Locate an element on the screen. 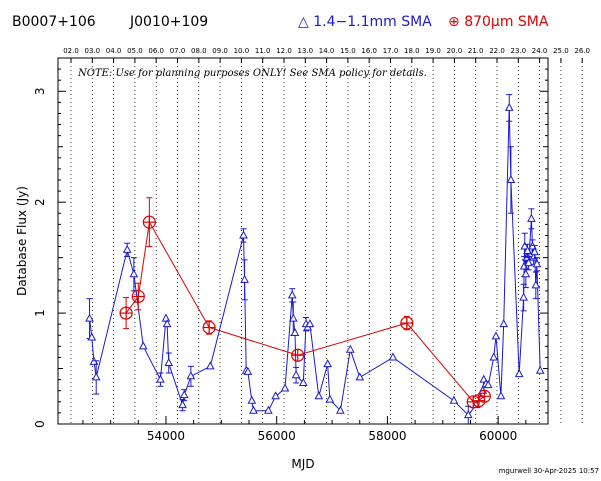 The height and width of the screenshot is (481, 601). top-axis-tick-label: 20.0 is located at coordinates (455, 51).